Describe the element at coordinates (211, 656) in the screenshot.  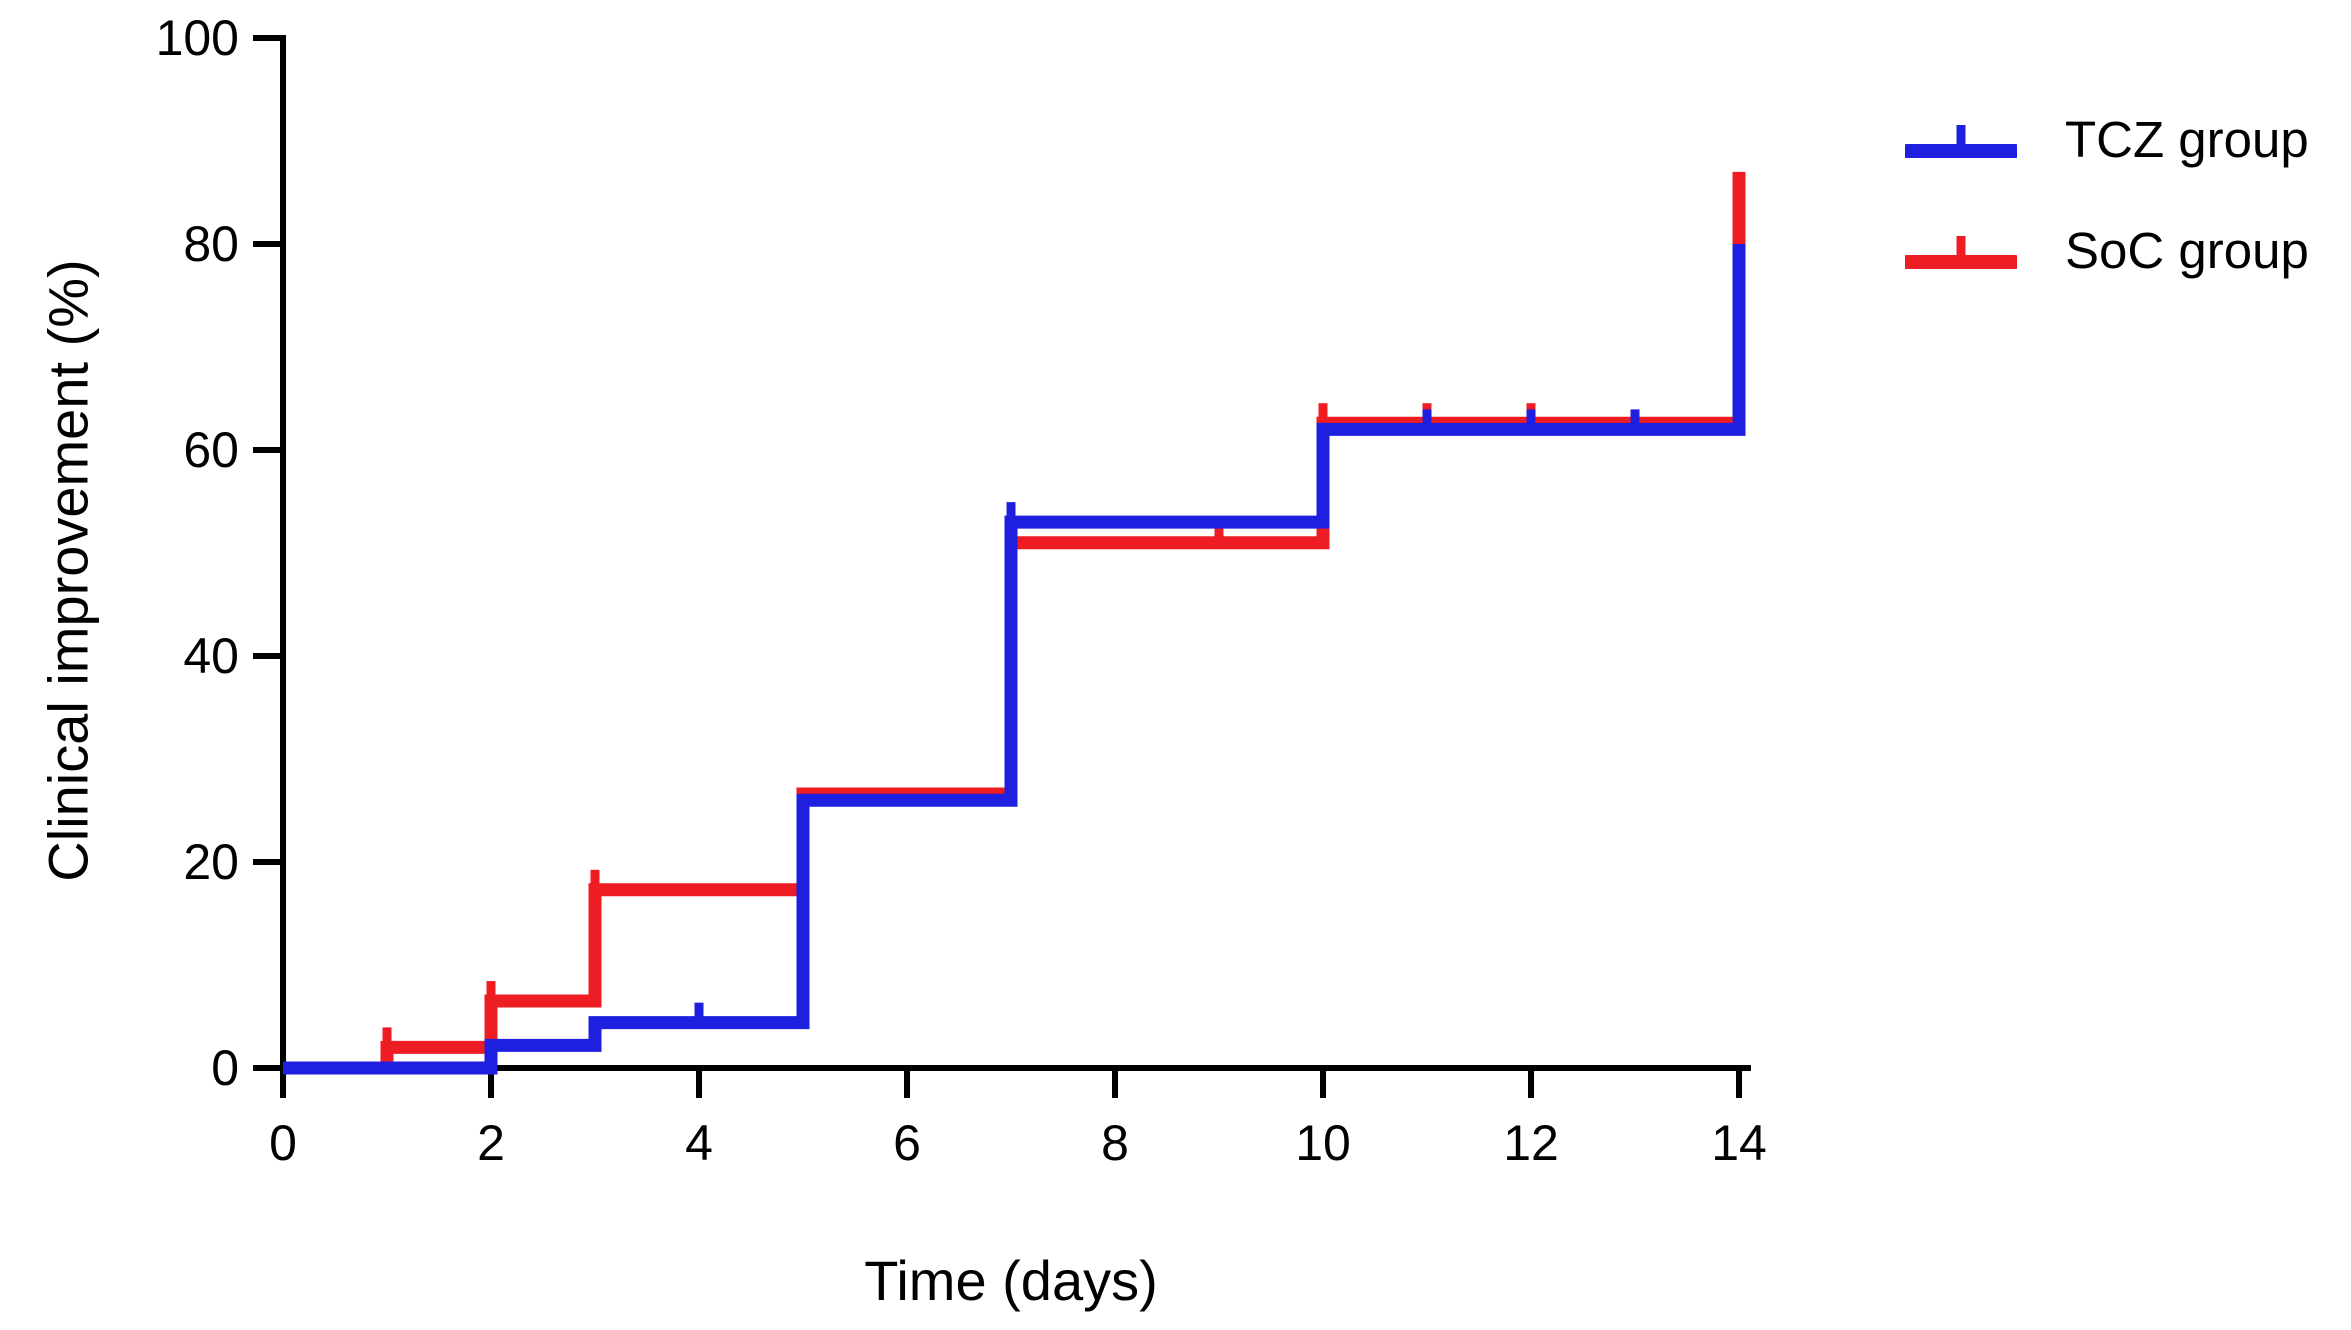
I see `y-tick-label: 40` at that location.